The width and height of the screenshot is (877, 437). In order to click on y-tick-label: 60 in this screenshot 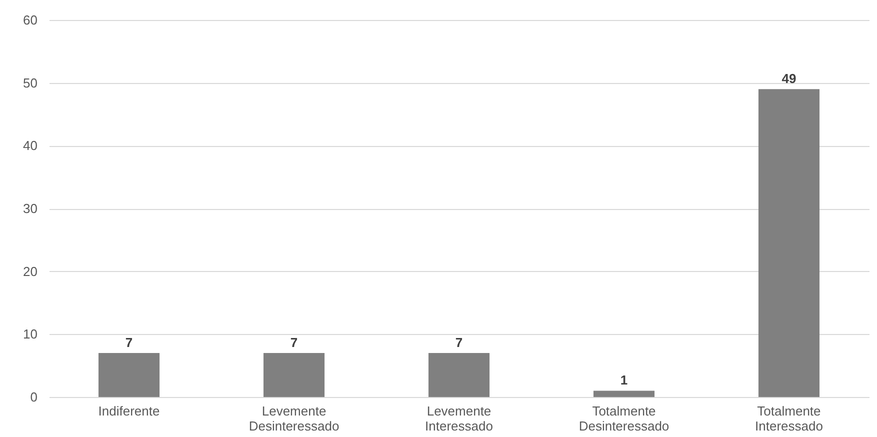, I will do `click(30, 20)`.